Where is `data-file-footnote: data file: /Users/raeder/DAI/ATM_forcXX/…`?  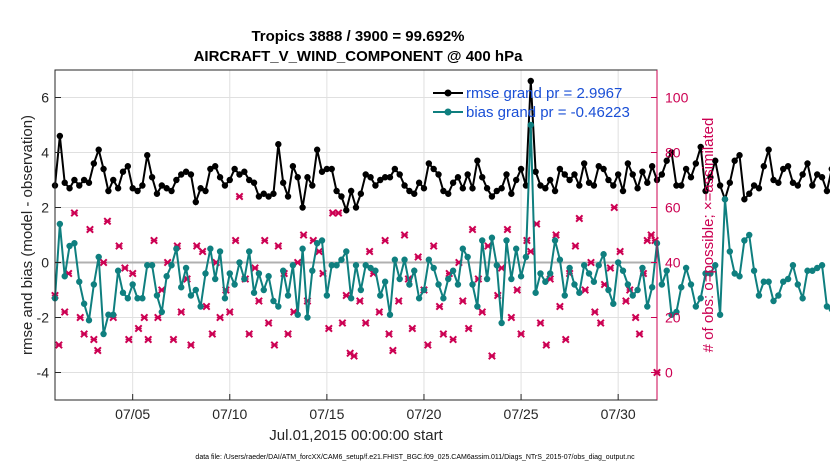
data-file-footnote: data file: /Users/raeder/DAI/ATM_forcXX/… is located at coordinates (415, 457).